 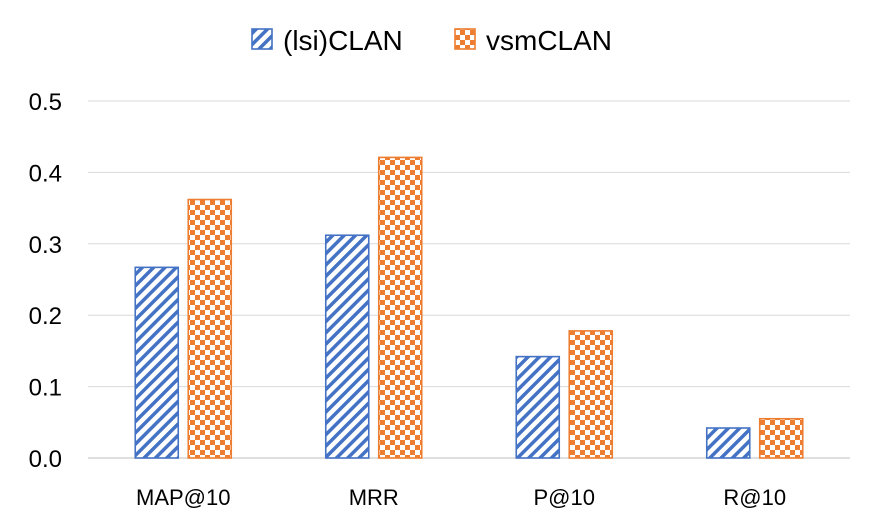 I want to click on legend-label: (lsi)CLAN, so click(x=343, y=40).